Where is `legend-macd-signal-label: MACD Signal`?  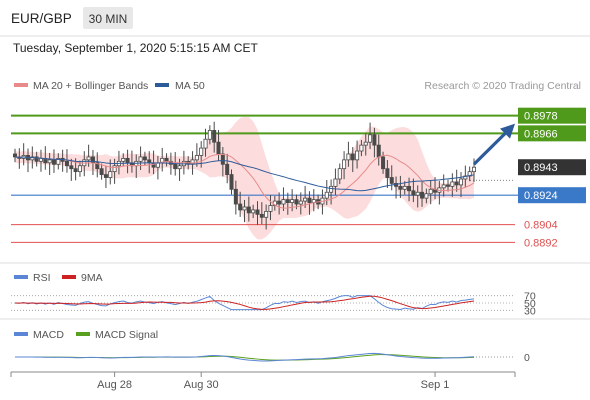
legend-macd-signal-label: MACD Signal is located at coordinates (126, 335).